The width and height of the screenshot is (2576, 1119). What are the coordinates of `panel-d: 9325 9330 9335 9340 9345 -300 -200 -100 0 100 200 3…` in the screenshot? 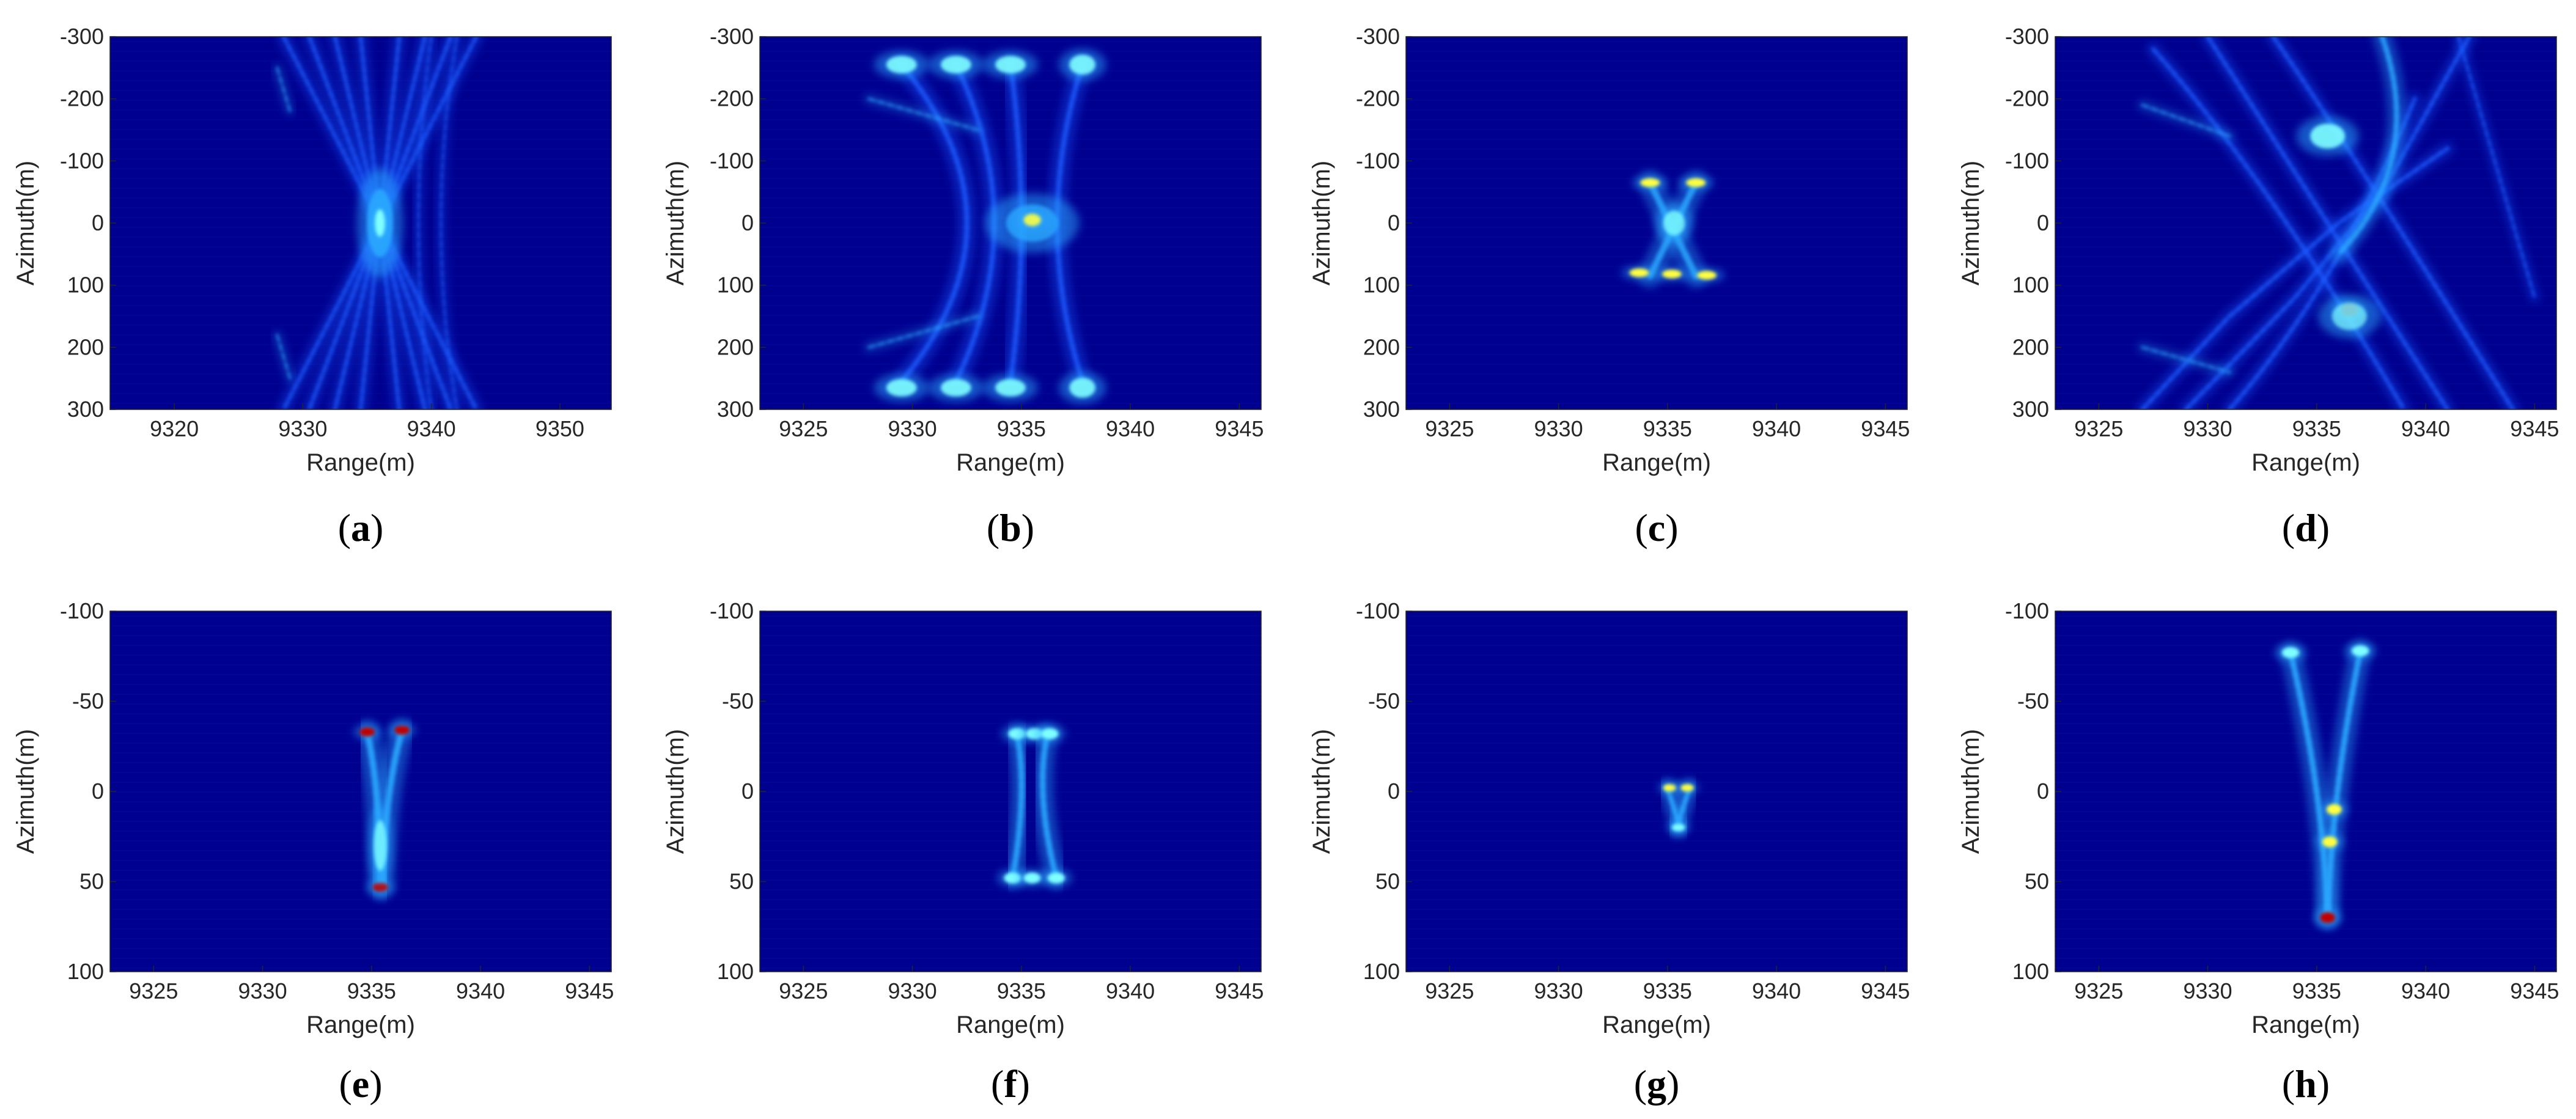 It's located at (2258, 286).